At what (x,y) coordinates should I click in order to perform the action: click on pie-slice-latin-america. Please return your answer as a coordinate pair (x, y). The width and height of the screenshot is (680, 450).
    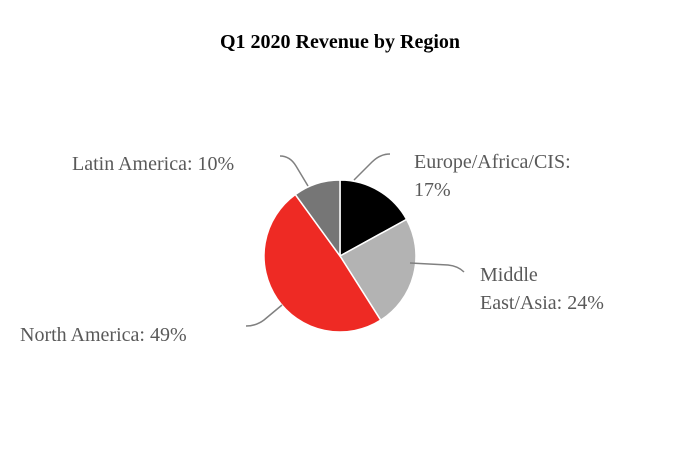
    Looking at the image, I should click on (317, 219).